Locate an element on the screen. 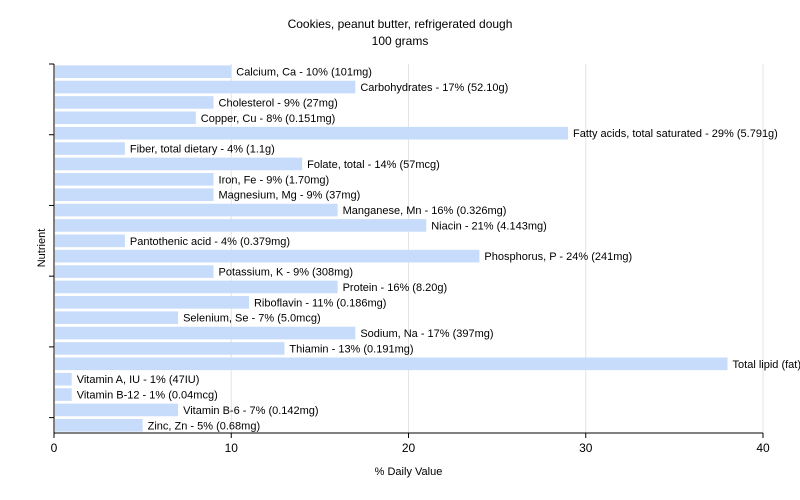 This screenshot has height=500, width=800. bar-label-2: Cholesterol - 9% (27mg) is located at coordinates (278, 103).